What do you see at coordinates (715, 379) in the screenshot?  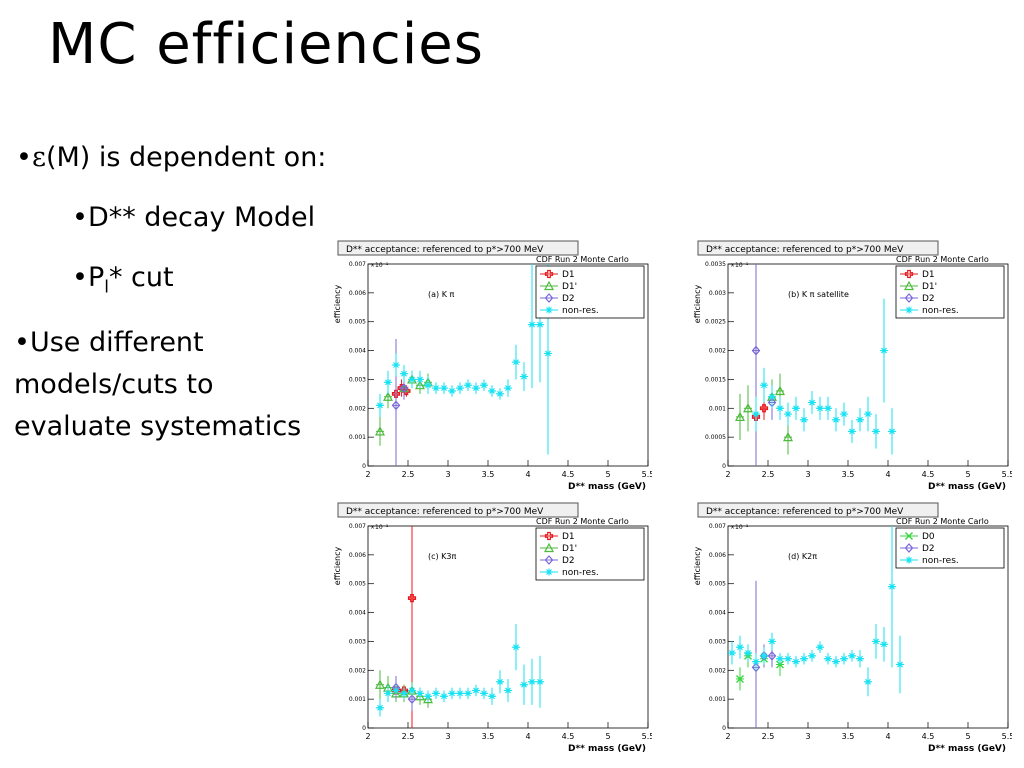 I see `y-tick-label: 0.0015` at bounding box center [715, 379].